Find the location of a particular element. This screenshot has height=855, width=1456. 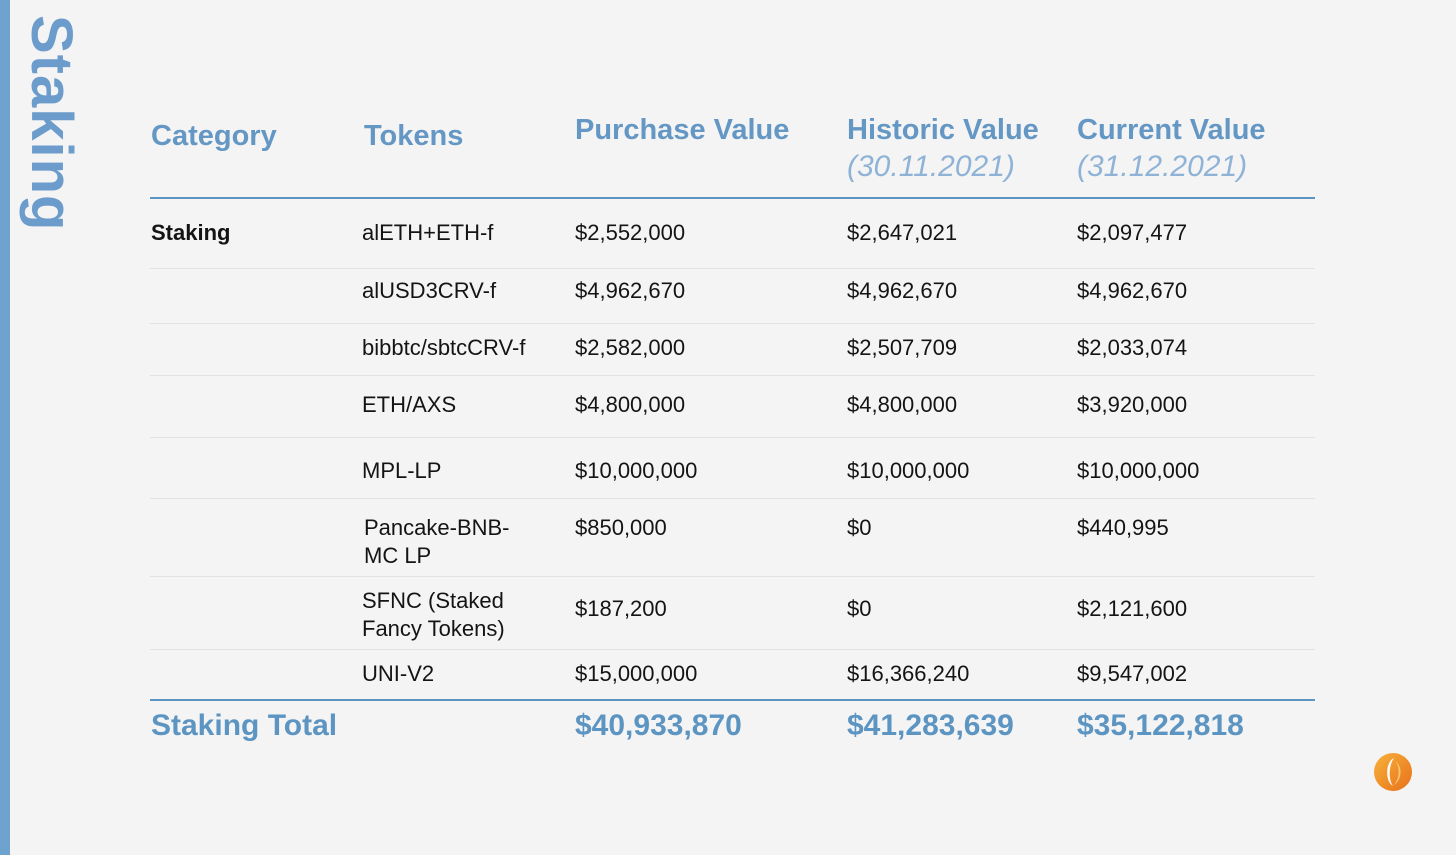

header-tokens: Tokens is located at coordinates (414, 136).